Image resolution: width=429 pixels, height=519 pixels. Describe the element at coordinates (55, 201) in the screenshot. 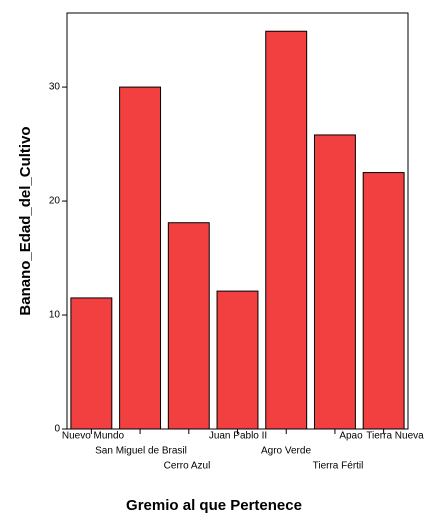

I see `y-tick-label: 20` at that location.